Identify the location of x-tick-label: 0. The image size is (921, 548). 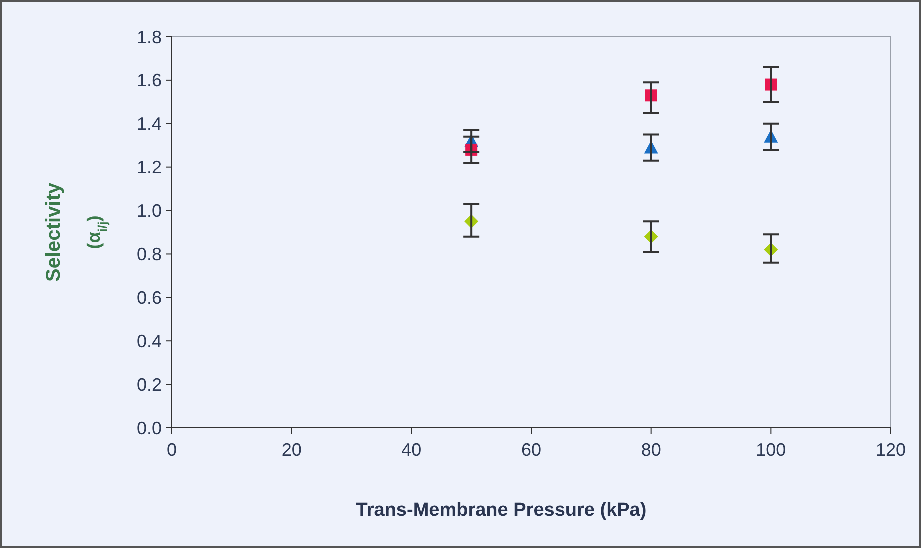
(172, 450).